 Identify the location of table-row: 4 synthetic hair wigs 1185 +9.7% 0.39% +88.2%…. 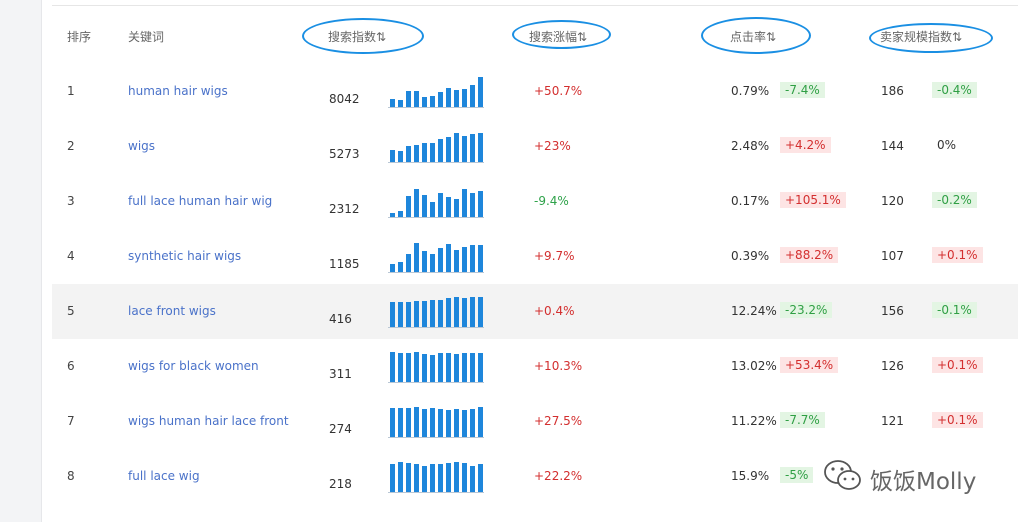
(535, 256).